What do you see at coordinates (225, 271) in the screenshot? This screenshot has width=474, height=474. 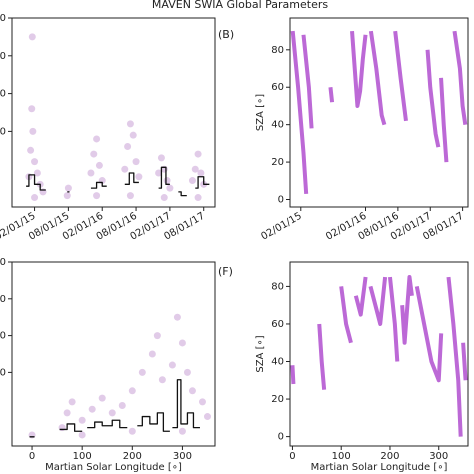 I see `panel-label: (F)` at bounding box center [225, 271].